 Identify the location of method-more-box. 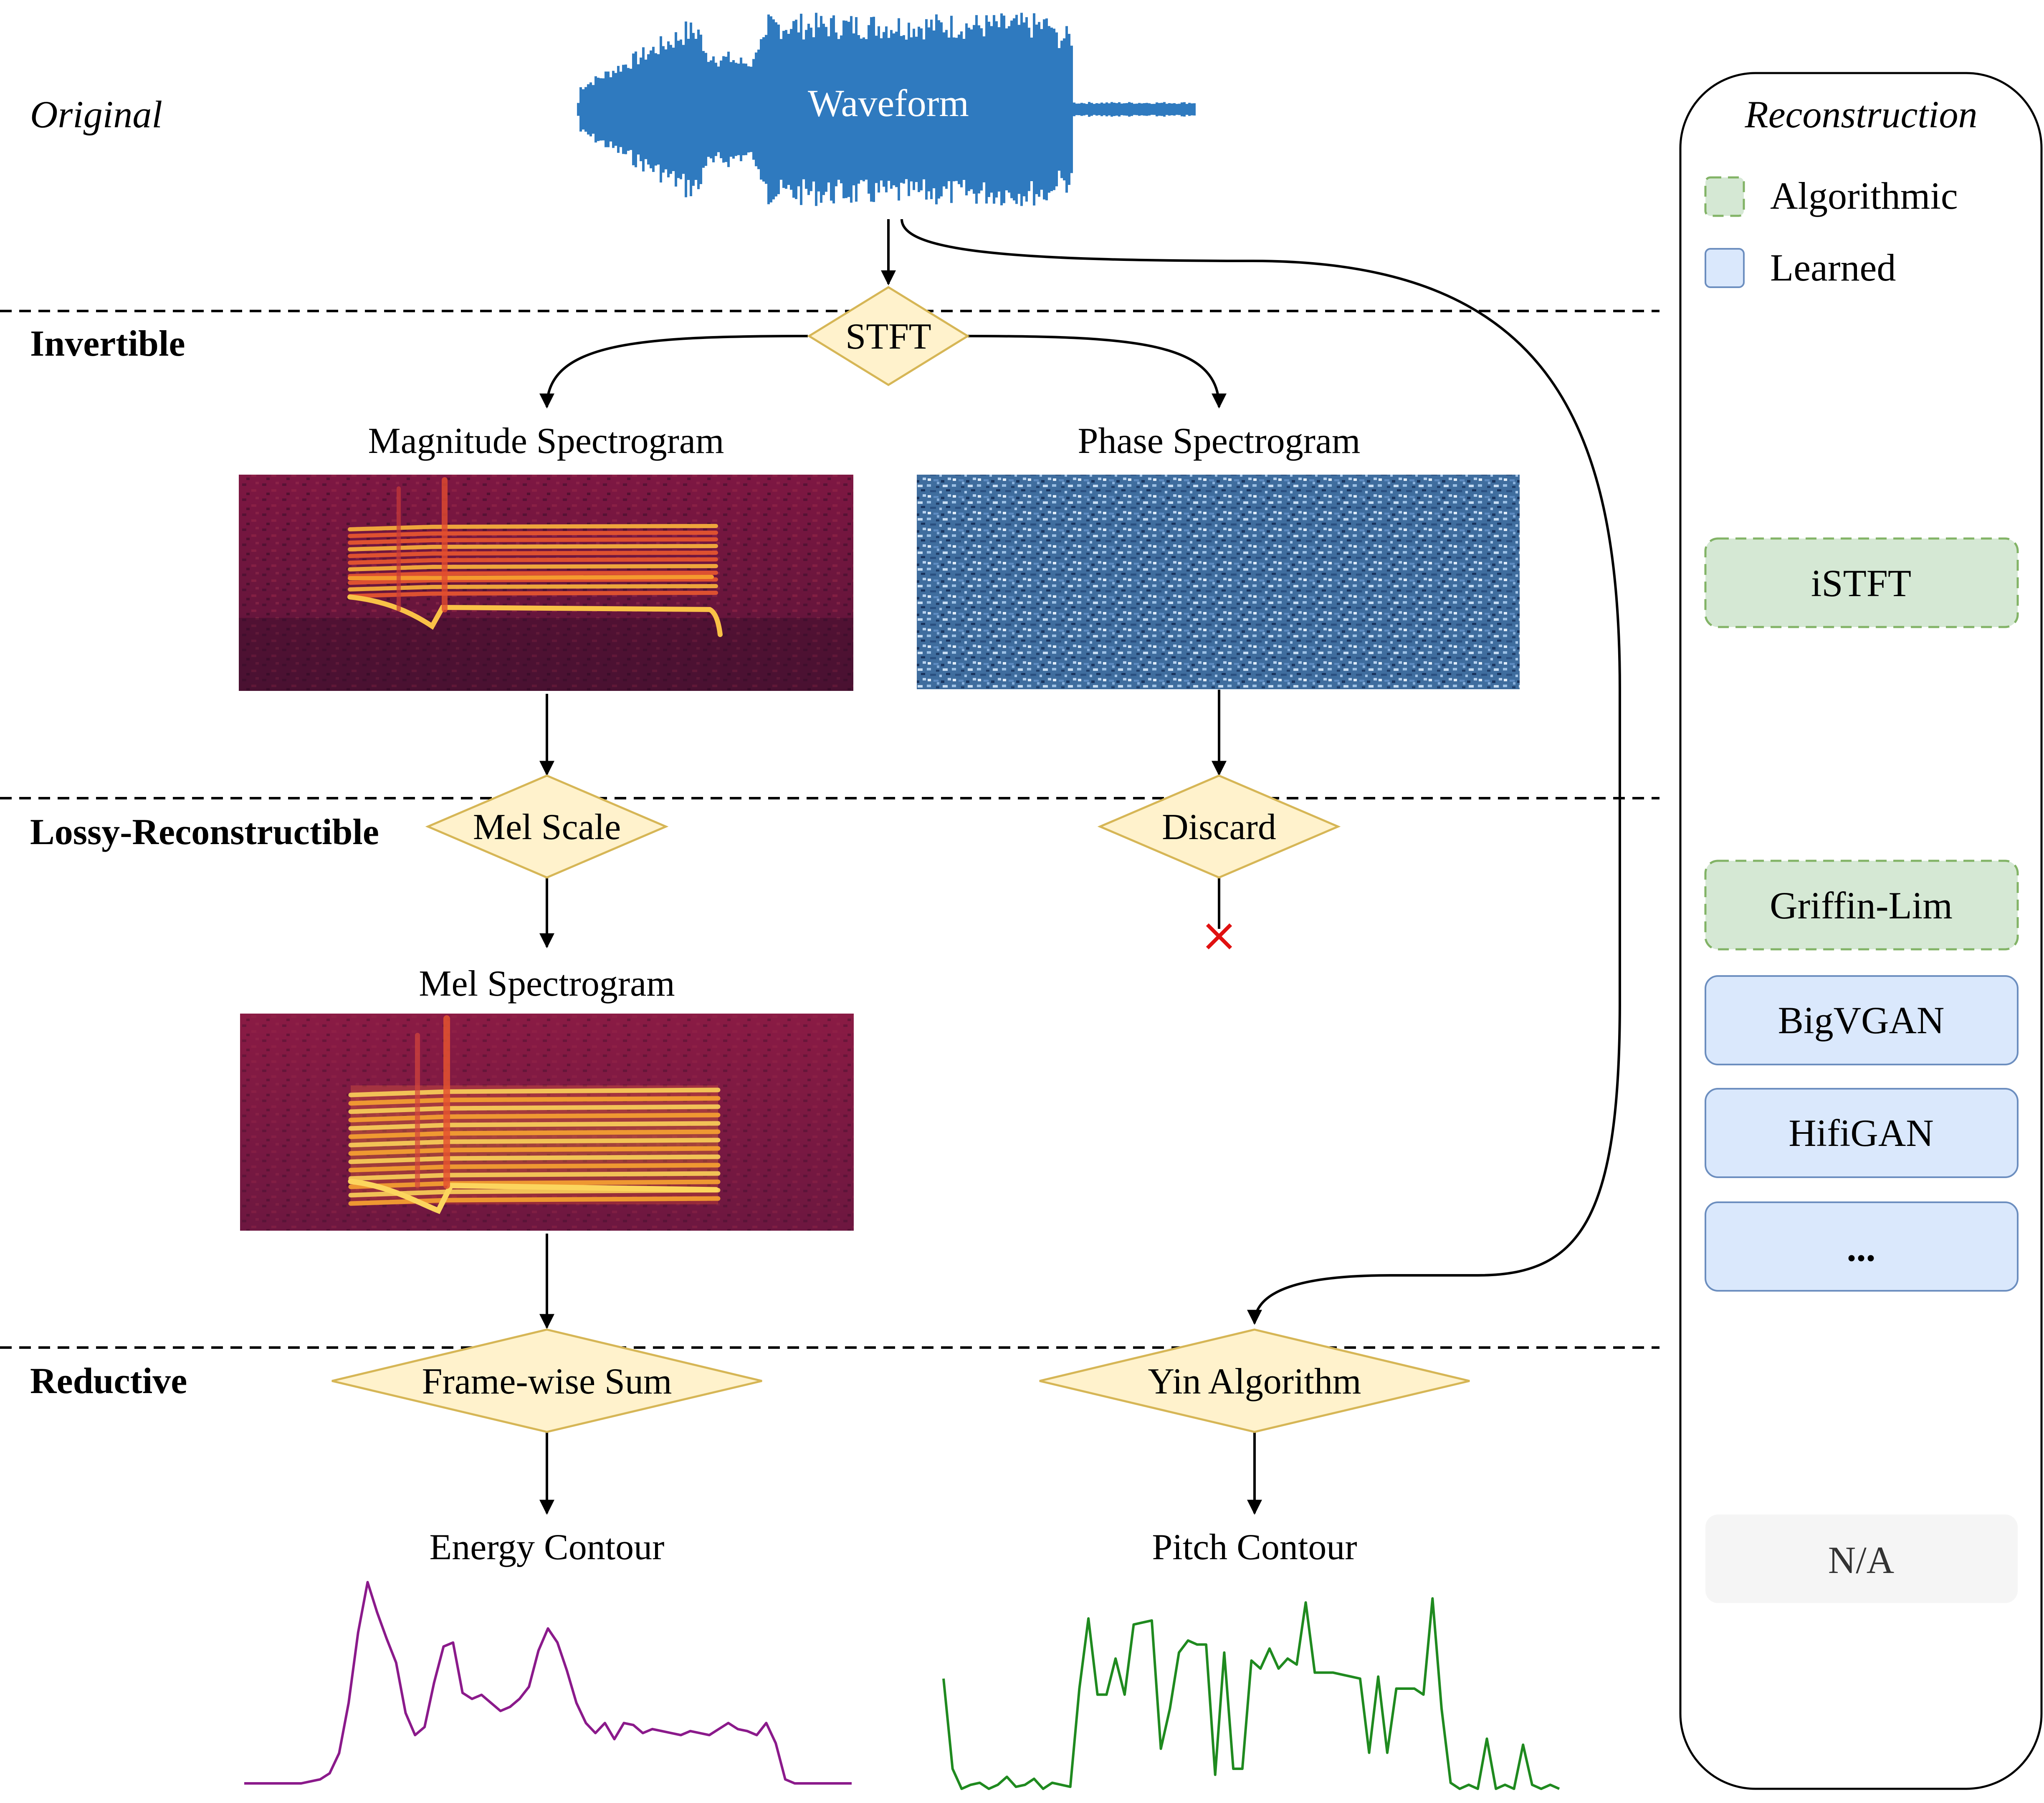
(1862, 1246).